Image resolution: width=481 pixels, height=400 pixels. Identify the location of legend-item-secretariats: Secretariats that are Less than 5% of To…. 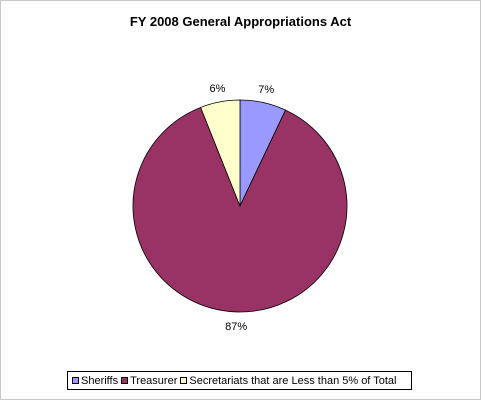
(288, 381).